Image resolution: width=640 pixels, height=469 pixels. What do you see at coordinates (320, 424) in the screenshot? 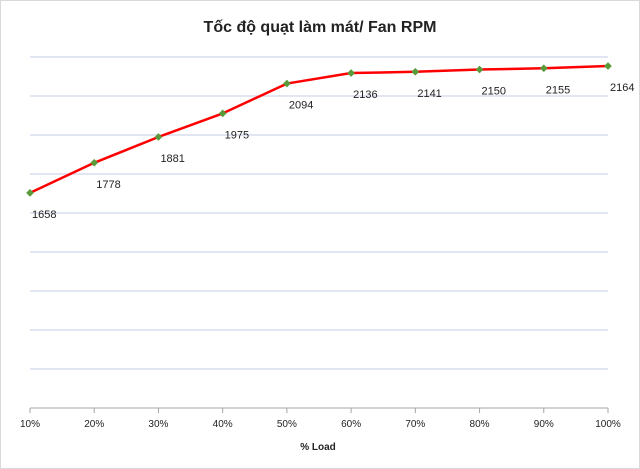
I see `x-tick-labels: 10% 20% 30% 40% 50% 60% 70% 80% 90% 100%` at bounding box center [320, 424].